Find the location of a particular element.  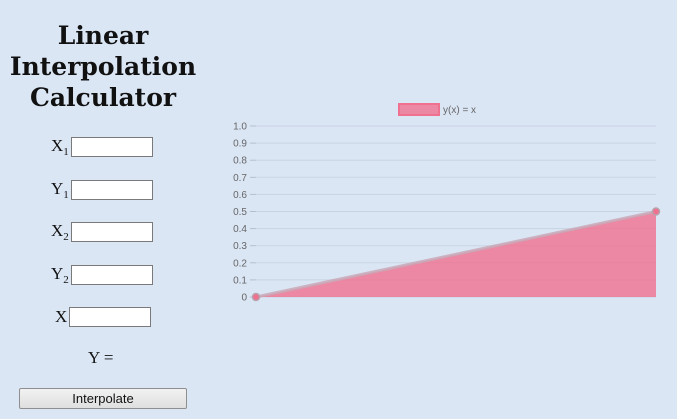

title-line: Interpolation is located at coordinates (103, 66).